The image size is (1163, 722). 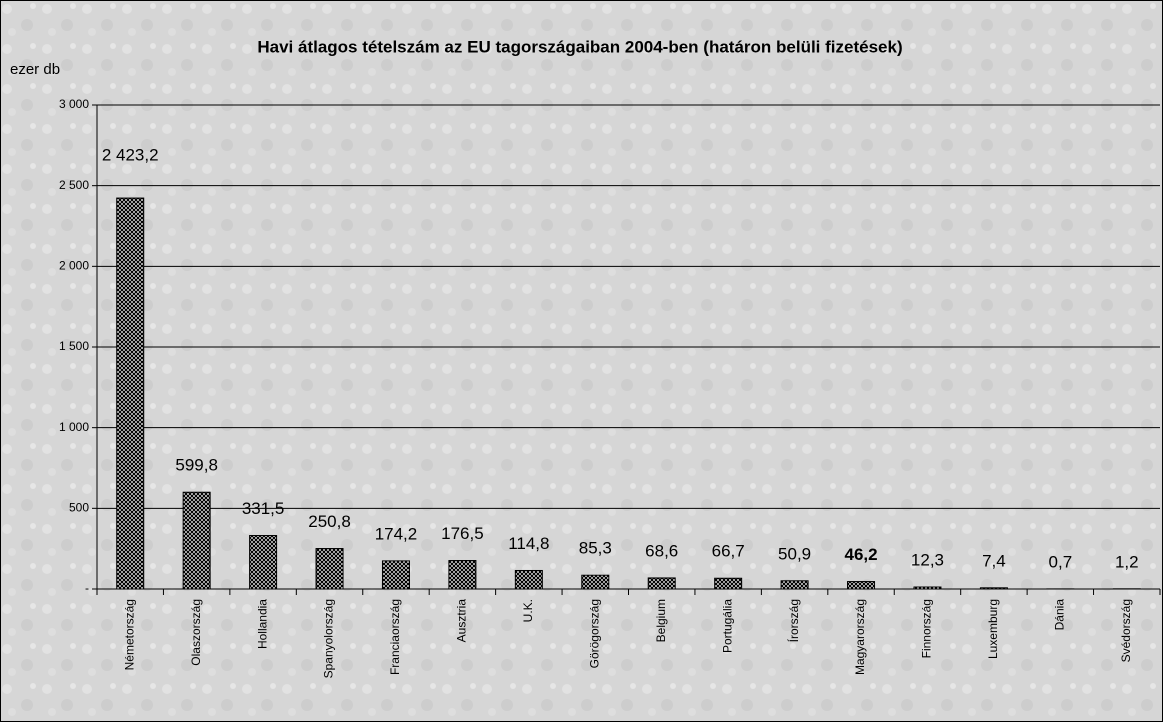 I want to click on y-tick-label: 1 000, so click(x=74, y=427).